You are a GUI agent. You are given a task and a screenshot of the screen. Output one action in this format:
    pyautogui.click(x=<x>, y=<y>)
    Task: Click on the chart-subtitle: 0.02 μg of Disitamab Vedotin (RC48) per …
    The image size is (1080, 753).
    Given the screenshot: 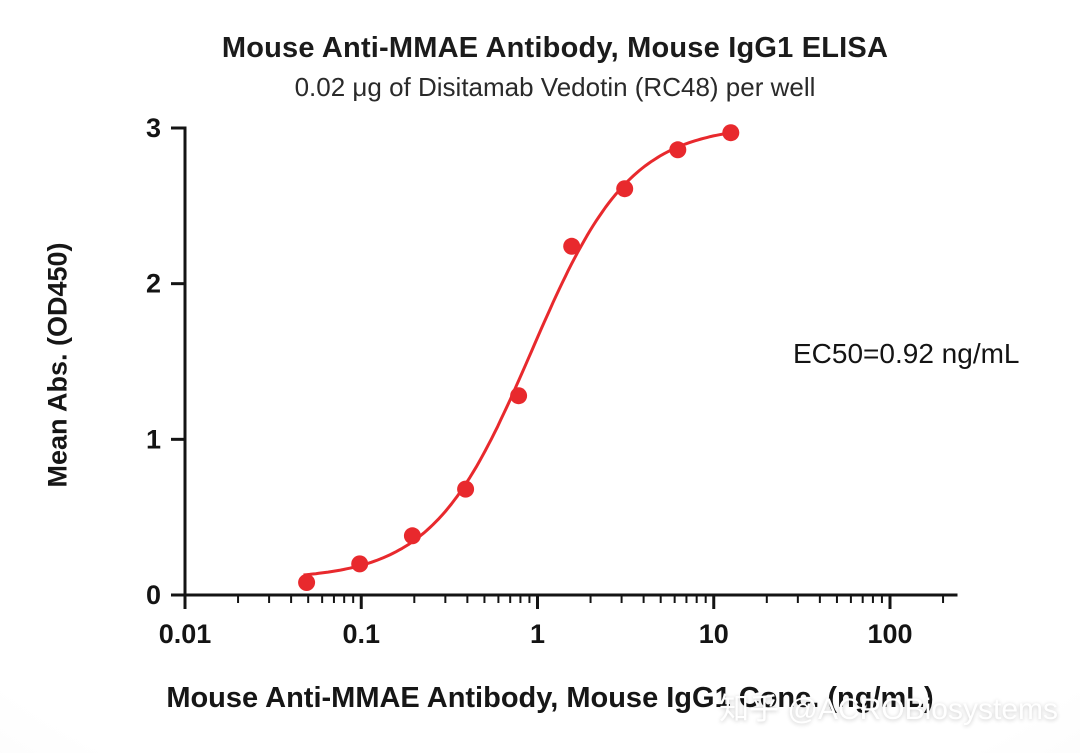 What is the action you would take?
    pyautogui.click(x=555, y=87)
    